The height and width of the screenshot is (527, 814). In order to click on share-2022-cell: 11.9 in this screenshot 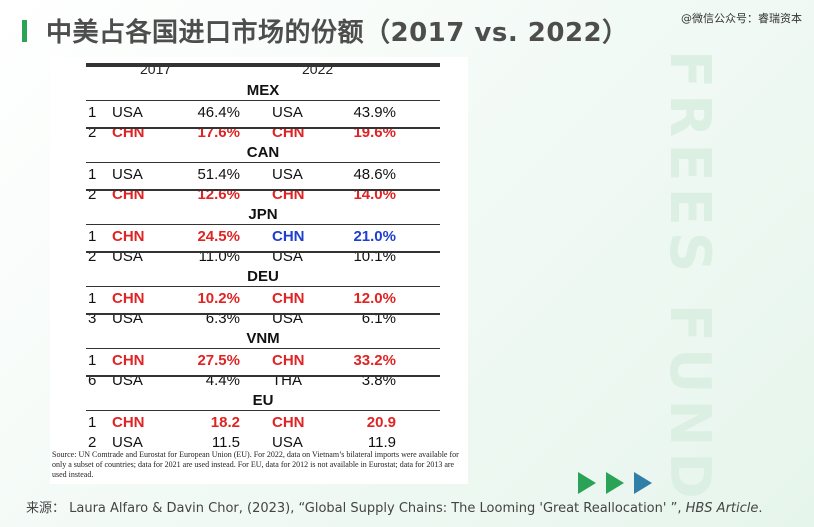, I will do `click(381, 442)`.